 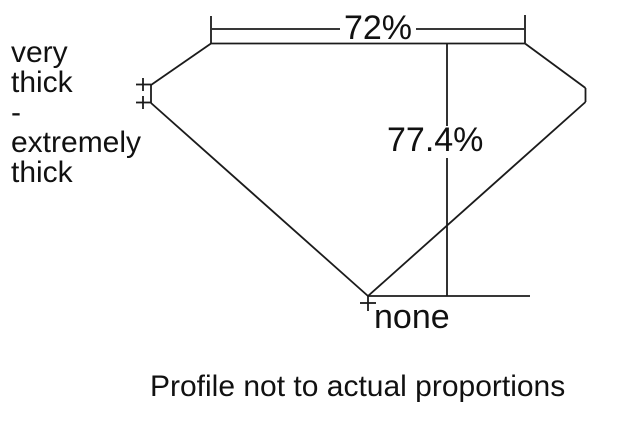 What do you see at coordinates (435, 140) in the screenshot?
I see `depth-percent-label: 77.4%` at bounding box center [435, 140].